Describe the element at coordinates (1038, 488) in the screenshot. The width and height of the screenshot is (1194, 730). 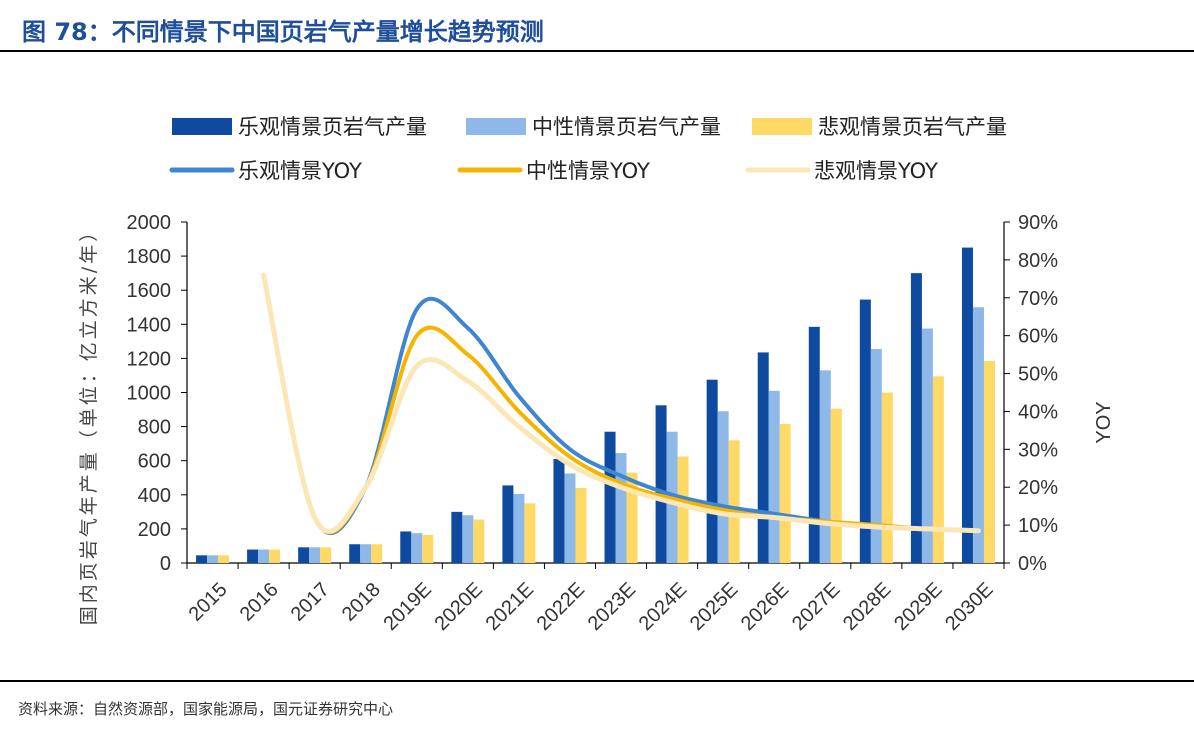
I see `y2-tick-label: 20%` at that location.